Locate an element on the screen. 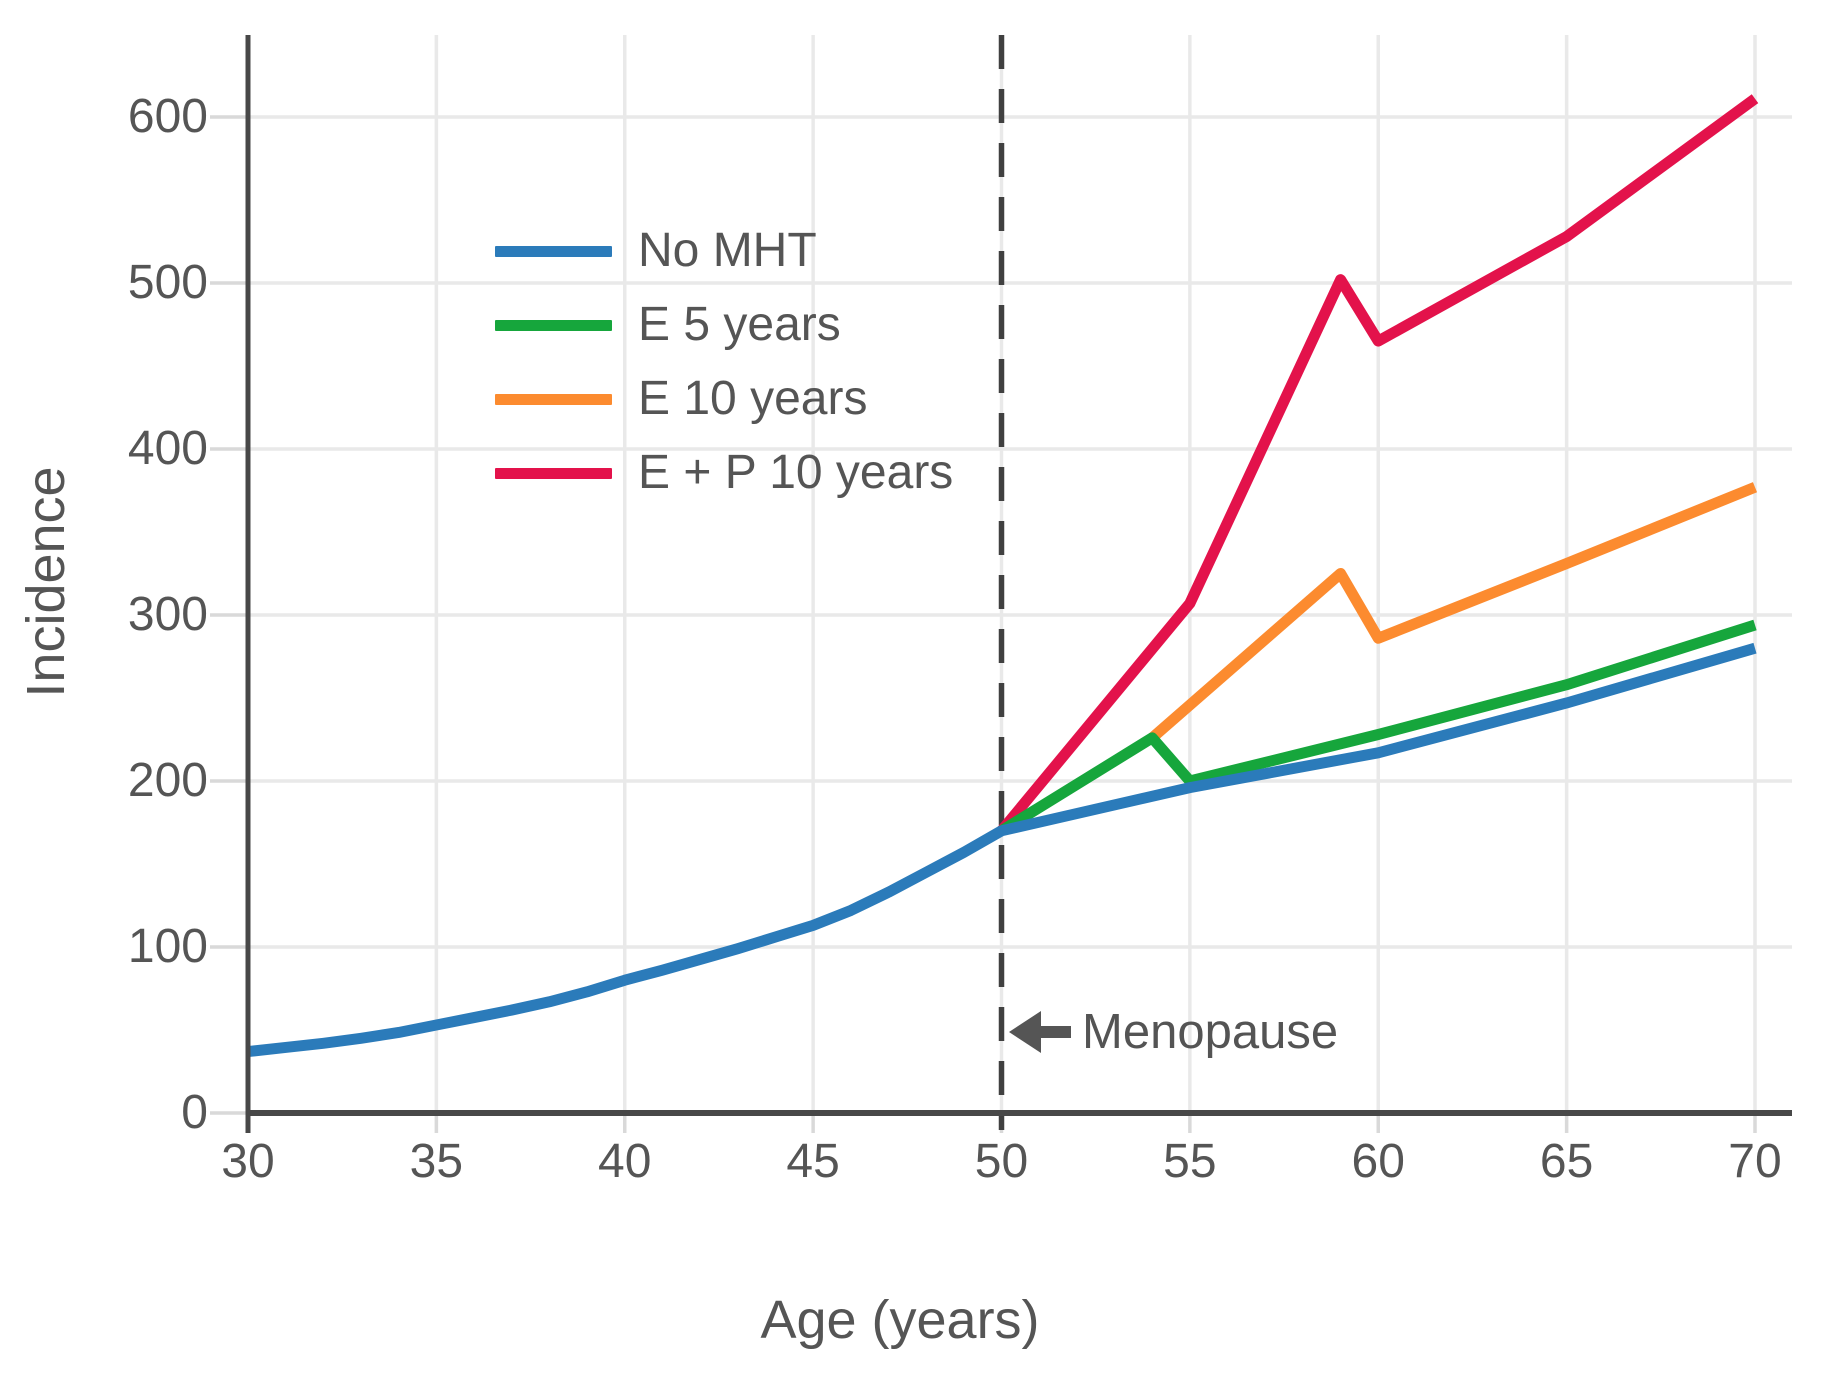  x-tick-label: 30 is located at coordinates (248, 1161).